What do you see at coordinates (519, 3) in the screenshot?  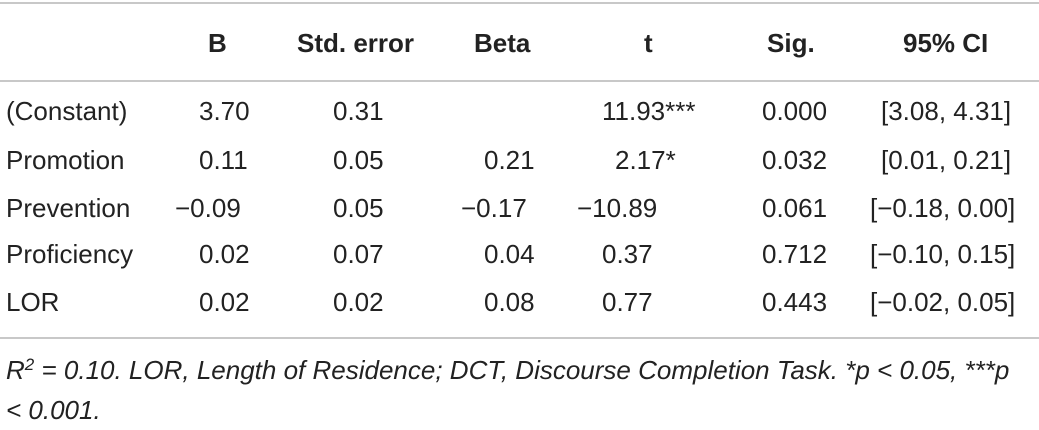 I see `table-top-rule` at bounding box center [519, 3].